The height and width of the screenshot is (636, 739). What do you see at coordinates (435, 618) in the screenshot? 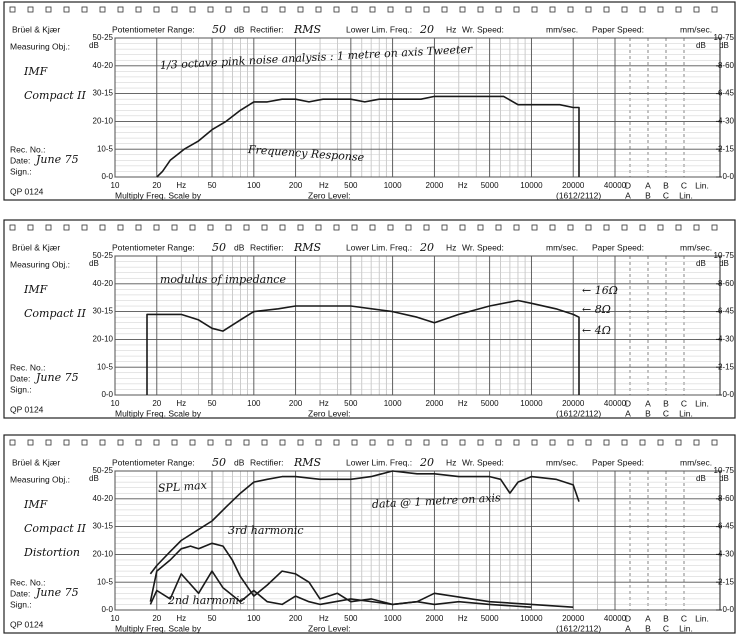
I see `x-tick-label: 2000` at bounding box center [435, 618].